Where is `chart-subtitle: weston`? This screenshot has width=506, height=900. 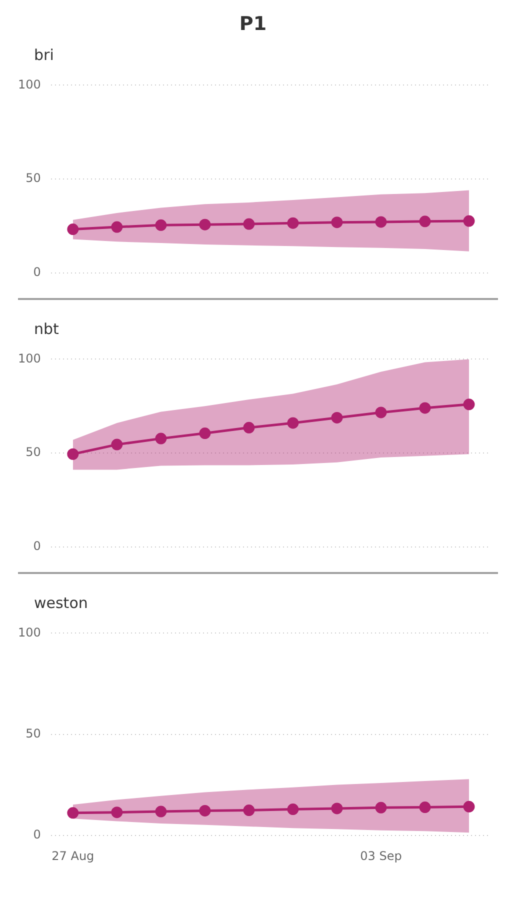
chart-subtitle: weston is located at coordinates (61, 604).